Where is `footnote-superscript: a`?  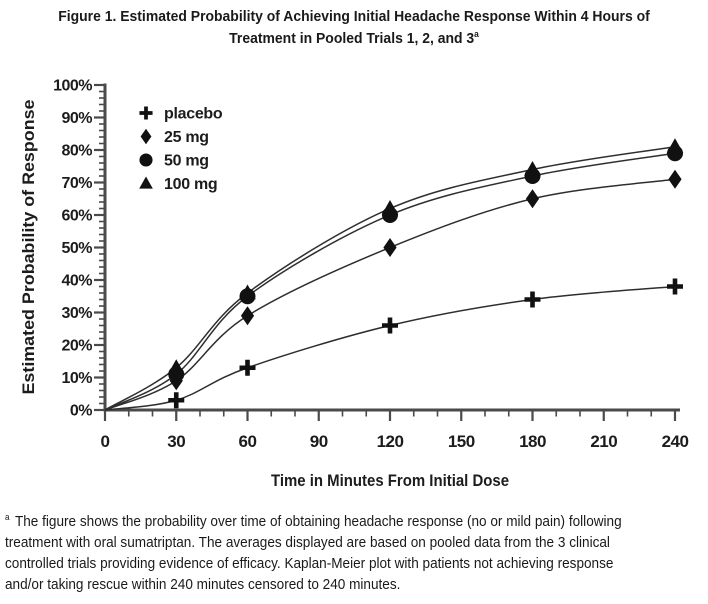
footnote-superscript: a is located at coordinates (7, 517).